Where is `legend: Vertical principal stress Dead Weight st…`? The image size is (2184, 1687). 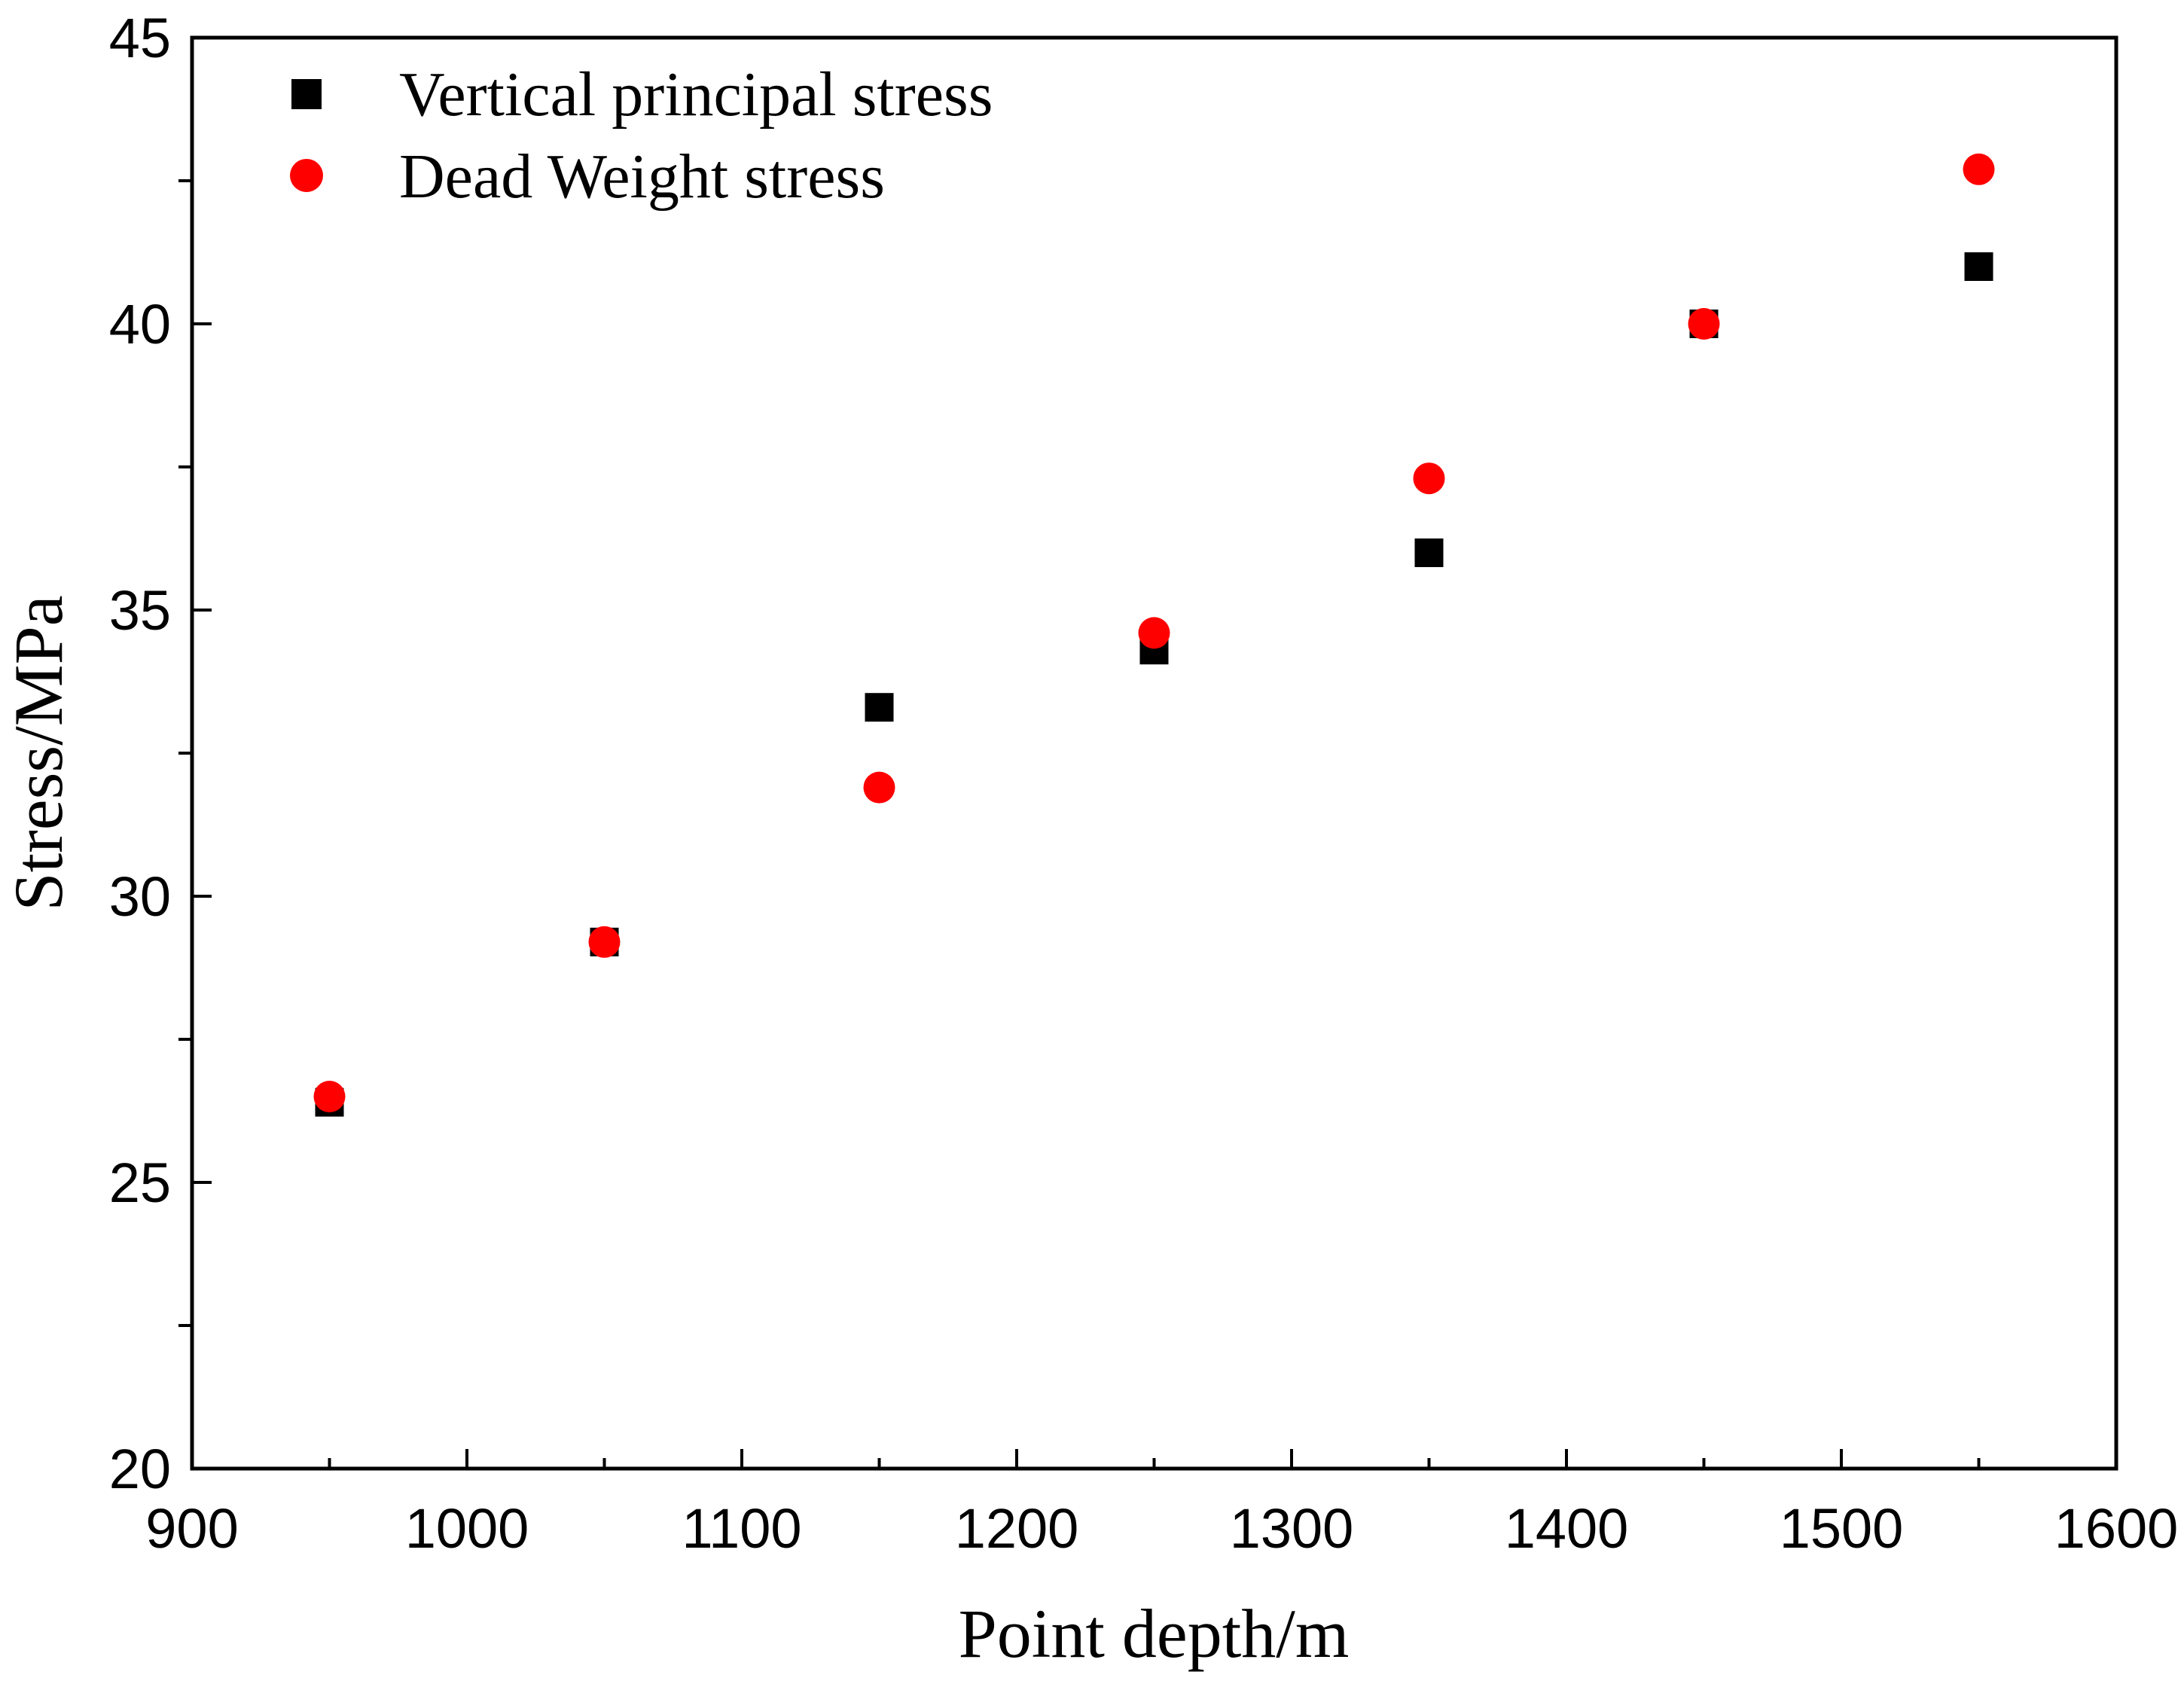
legend: Vertical principal stress Dead Weight st… is located at coordinates (641, 135).